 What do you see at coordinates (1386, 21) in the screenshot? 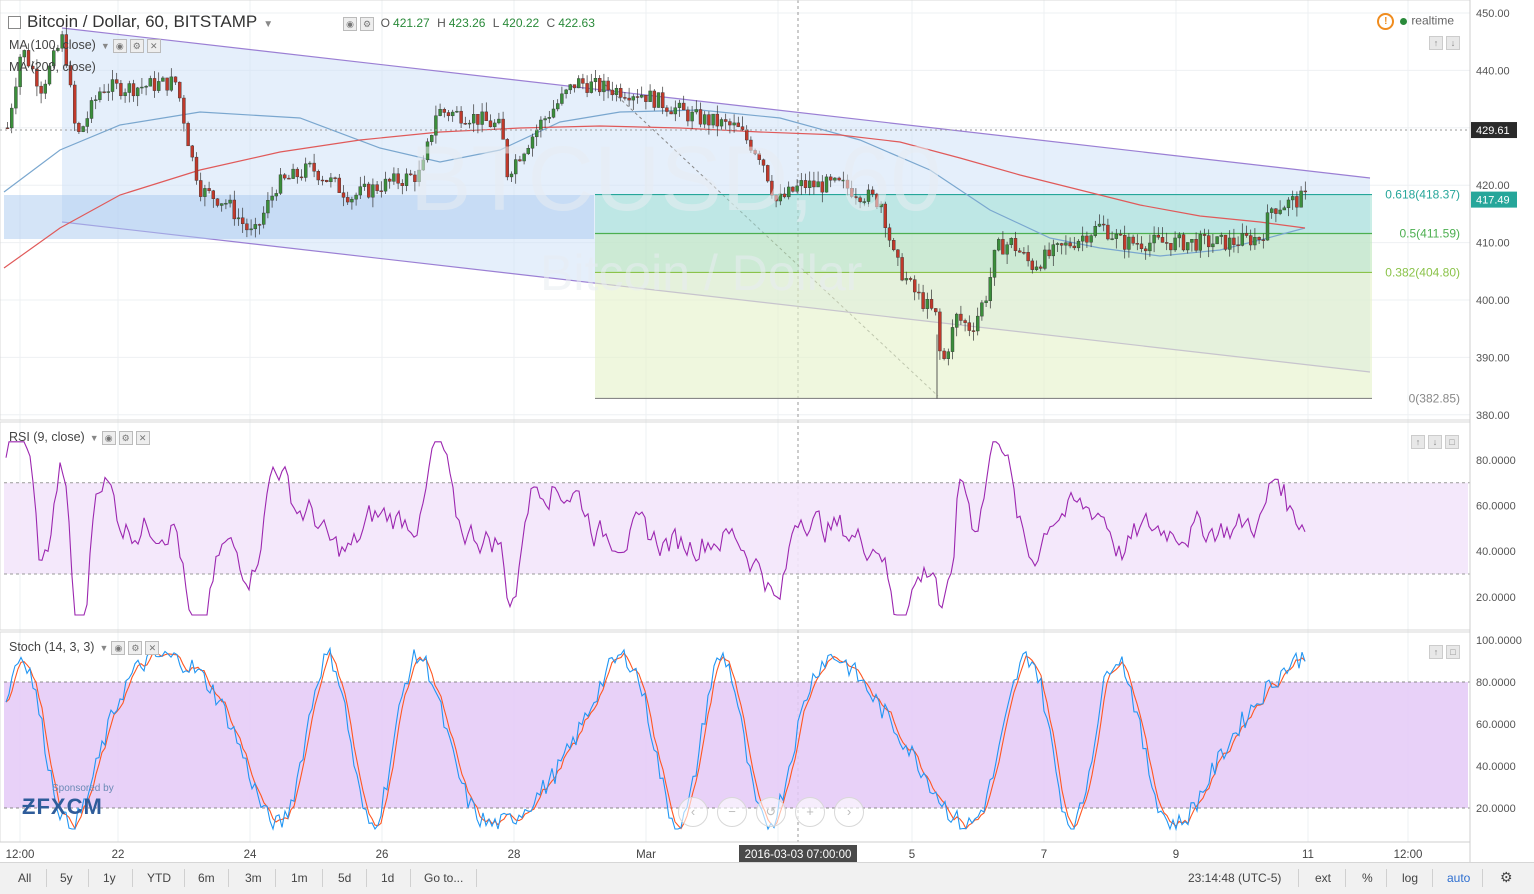
I see `warning-icon: !` at bounding box center [1386, 21].